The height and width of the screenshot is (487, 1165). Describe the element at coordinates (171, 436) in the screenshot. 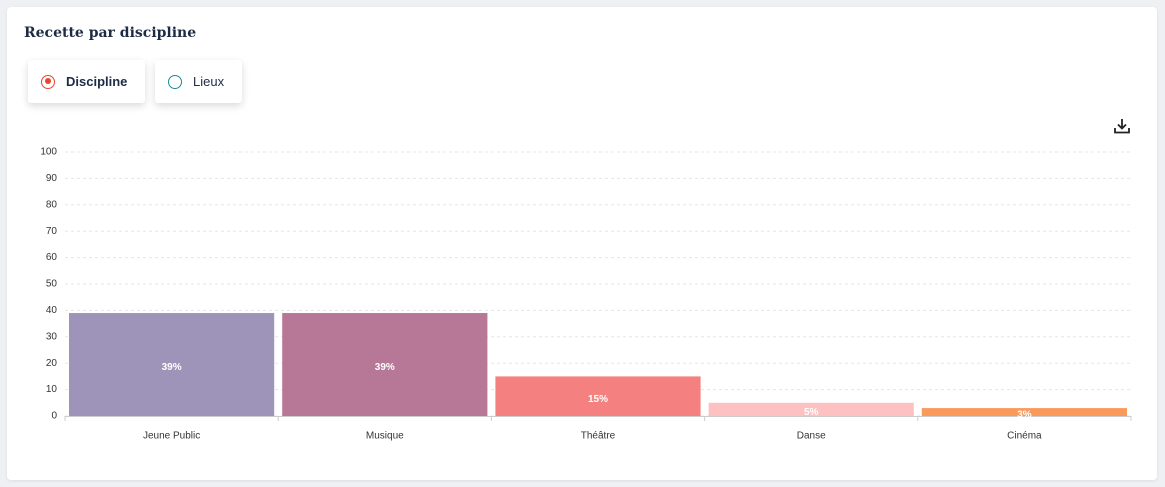

I see `x-tick-label: Jeune Public` at that location.